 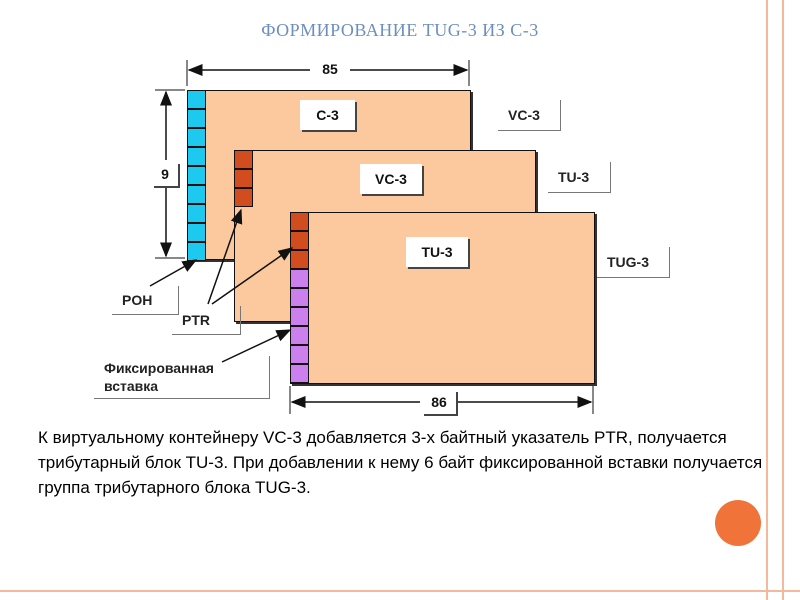 What do you see at coordinates (256, 346) in the screenshot?
I see `fixed-stuffing-arrow` at bounding box center [256, 346].